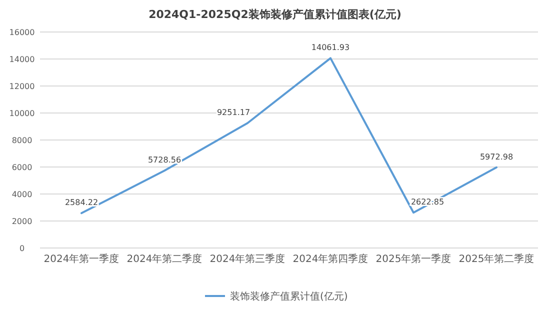 Image resolution: width=550 pixels, height=310 pixels. What do you see at coordinates (81, 203) in the screenshot?
I see `data-label: 2584.22` at bounding box center [81, 203].